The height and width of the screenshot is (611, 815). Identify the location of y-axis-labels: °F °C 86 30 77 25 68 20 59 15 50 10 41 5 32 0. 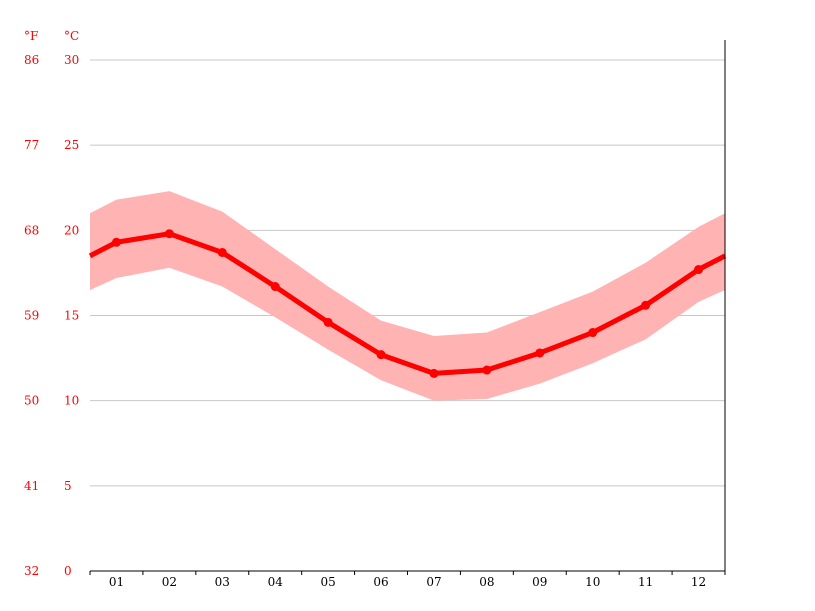
(51, 303).